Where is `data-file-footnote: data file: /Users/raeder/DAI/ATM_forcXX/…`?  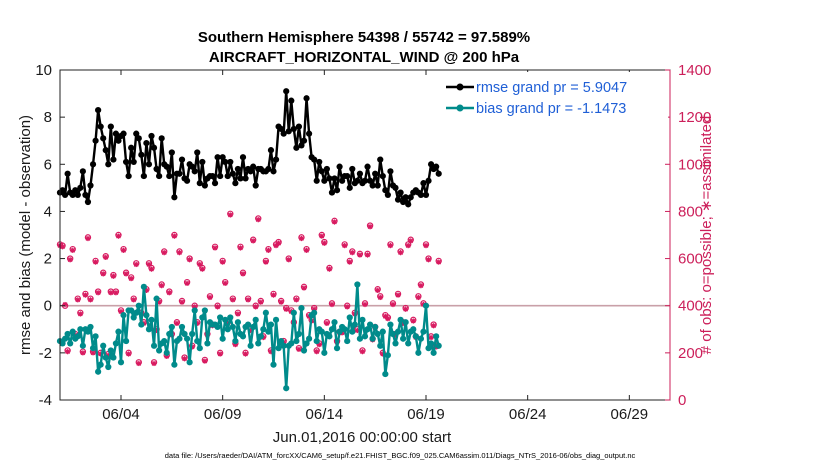
data-file-footnote: data file: /Users/raeder/DAI/ATM_forcXX/… is located at coordinates (400, 455).